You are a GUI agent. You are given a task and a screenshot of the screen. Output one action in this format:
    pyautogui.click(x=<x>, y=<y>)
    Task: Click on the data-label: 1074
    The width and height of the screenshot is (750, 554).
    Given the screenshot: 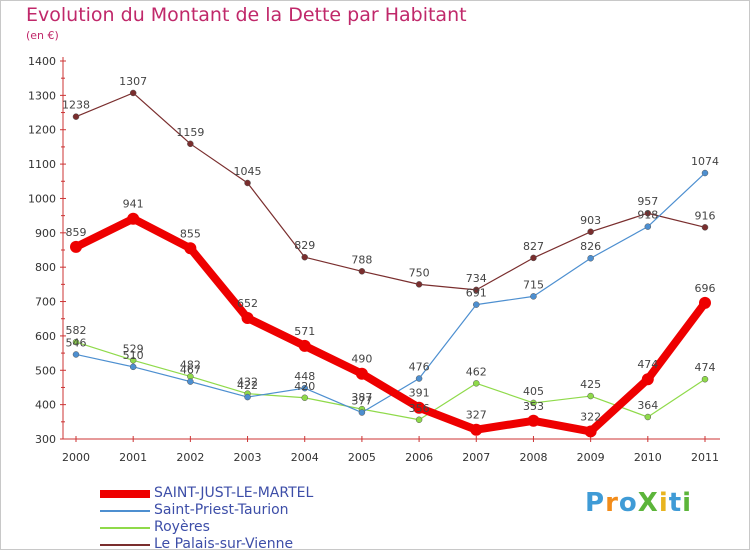 What is the action you would take?
    pyautogui.click(x=705, y=161)
    